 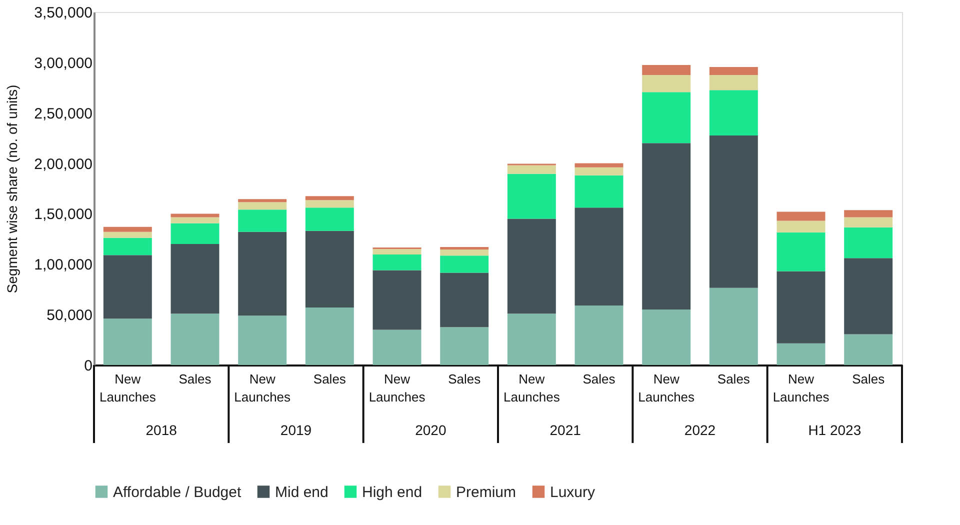 I want to click on y-tick-label: 0, so click(x=88, y=366).